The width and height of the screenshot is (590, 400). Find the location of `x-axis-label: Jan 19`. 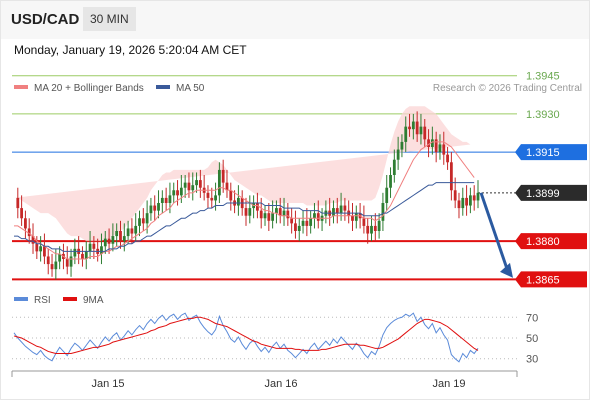

x-axis-label: Jan 19 is located at coordinates (448, 384).